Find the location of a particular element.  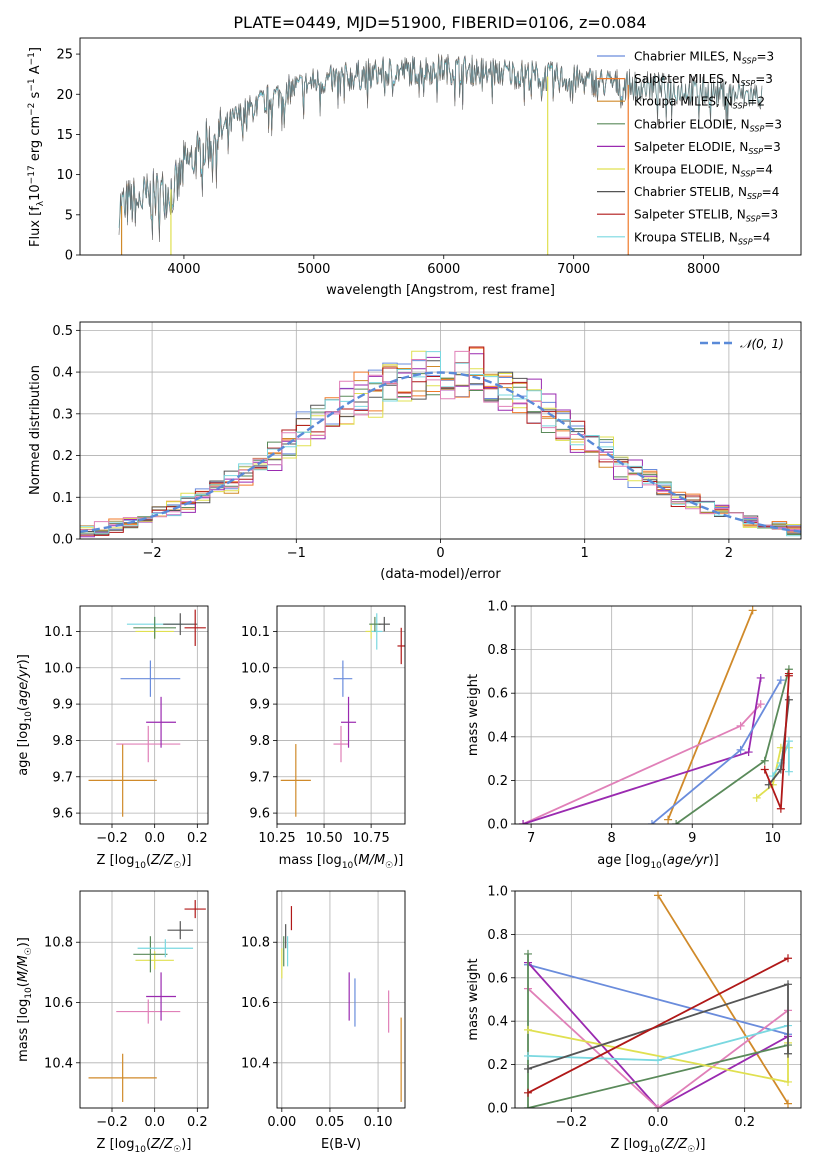

spectrum-lines is located at coordinates (440, 154).